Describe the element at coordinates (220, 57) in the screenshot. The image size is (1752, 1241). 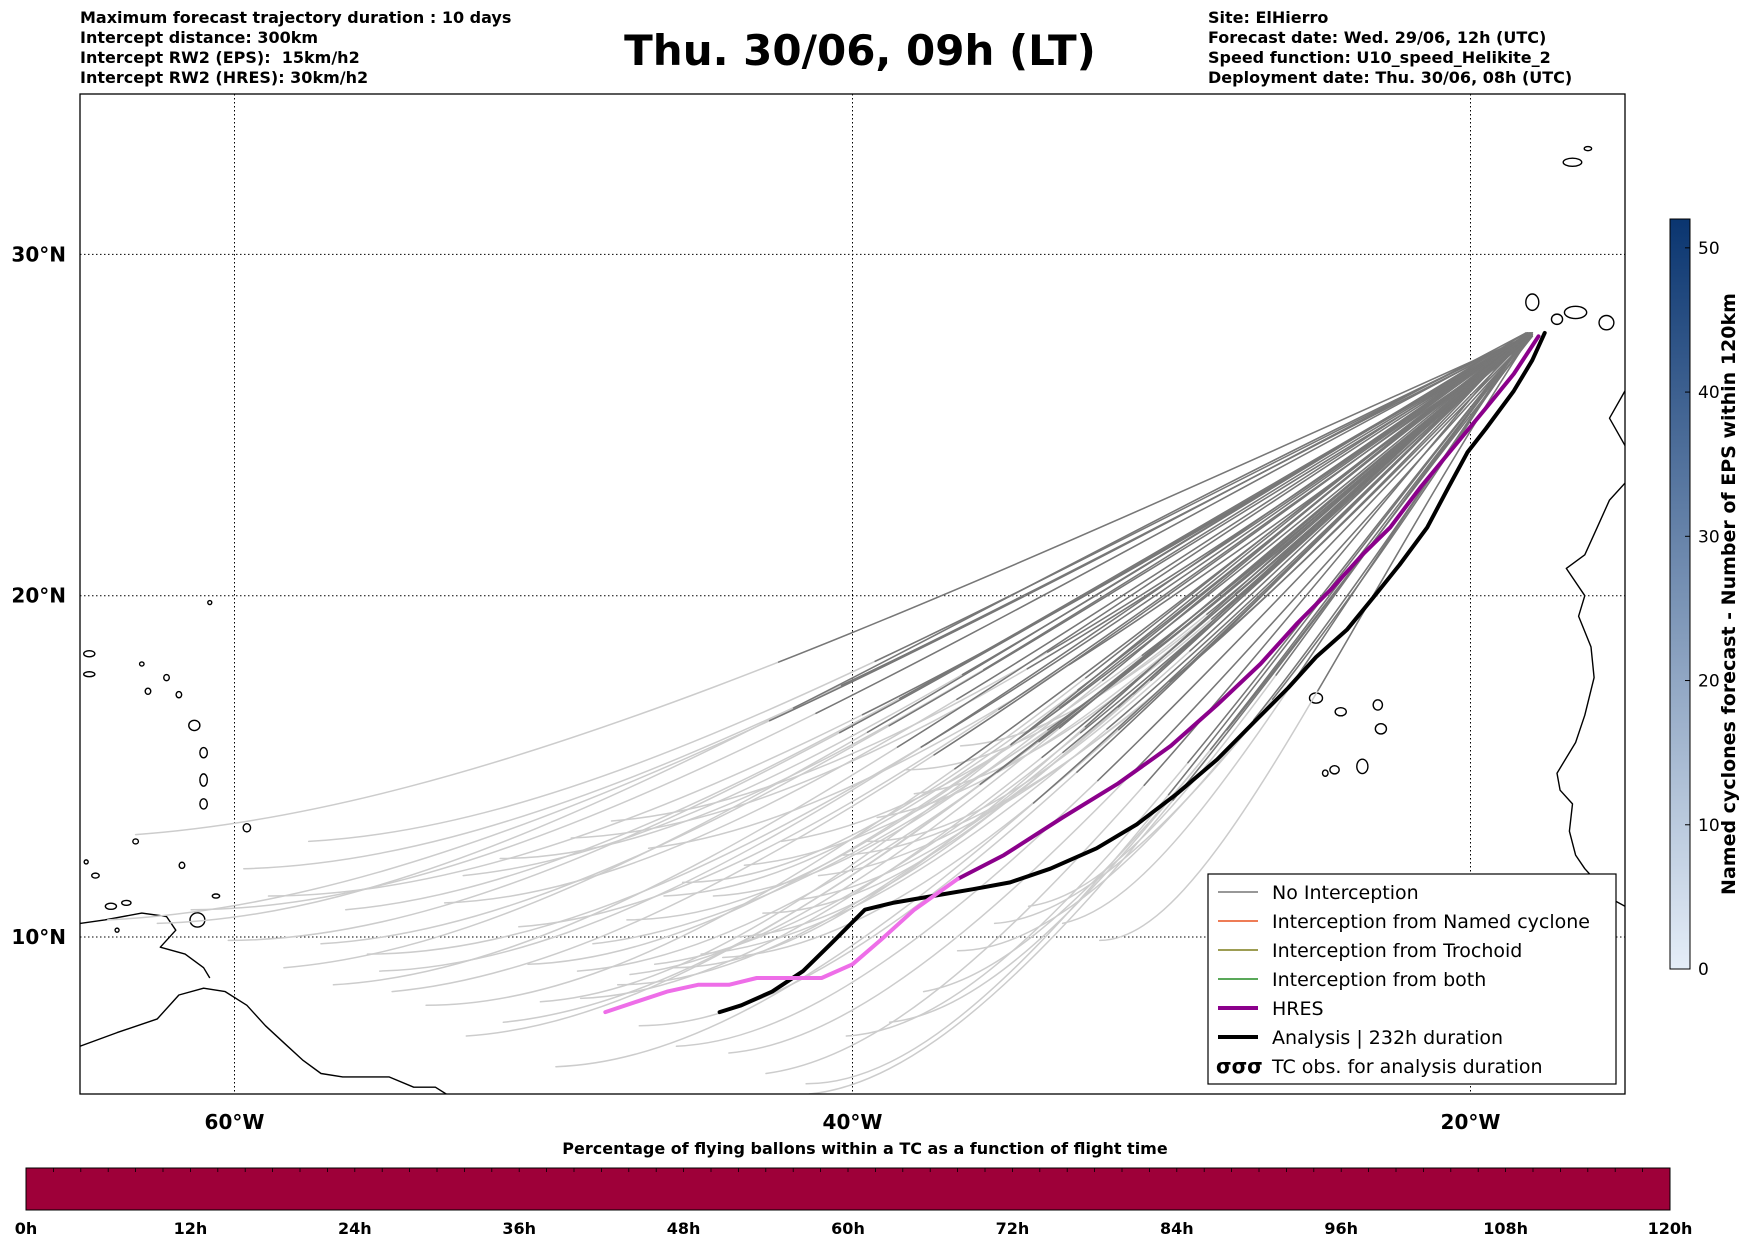
I see `header-line: Intercept RW2 (EPS): 15km/h2` at that location.